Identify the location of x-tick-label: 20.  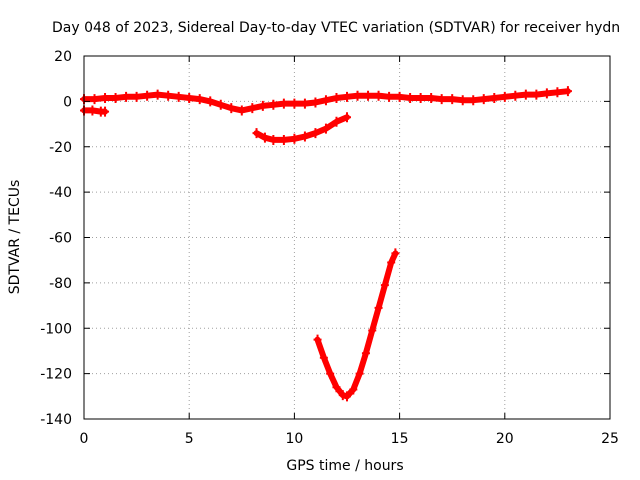
(505, 439).